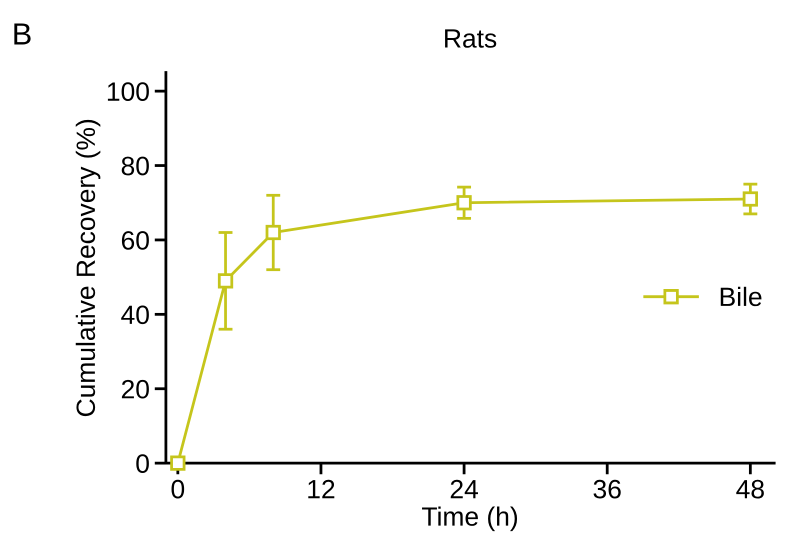  What do you see at coordinates (135, 166) in the screenshot?
I see `y-tick-label: 80` at bounding box center [135, 166].